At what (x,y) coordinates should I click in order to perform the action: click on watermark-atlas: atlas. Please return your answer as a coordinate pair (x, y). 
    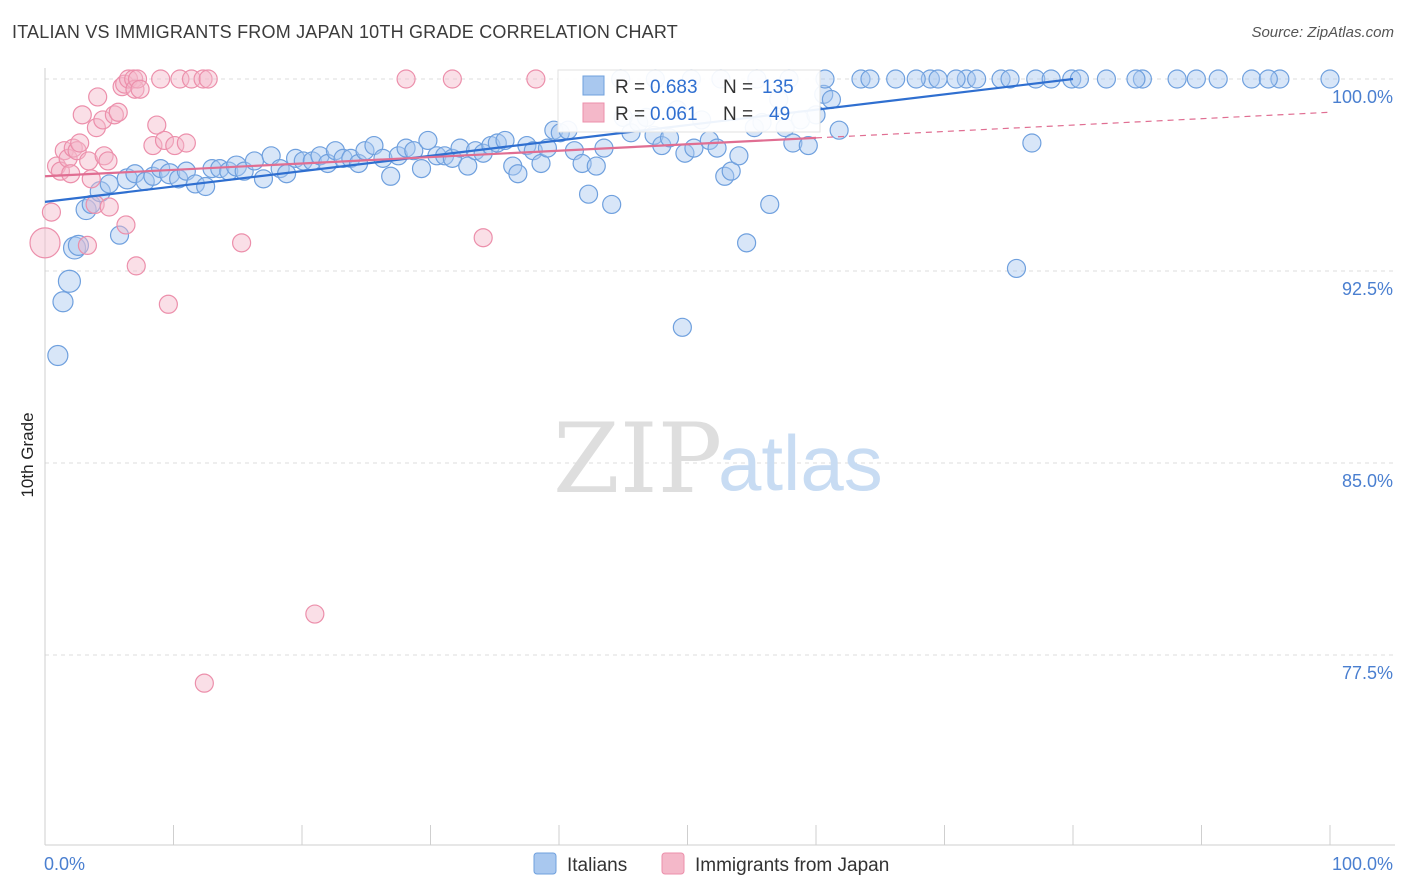
    Looking at the image, I should click on (800, 463).